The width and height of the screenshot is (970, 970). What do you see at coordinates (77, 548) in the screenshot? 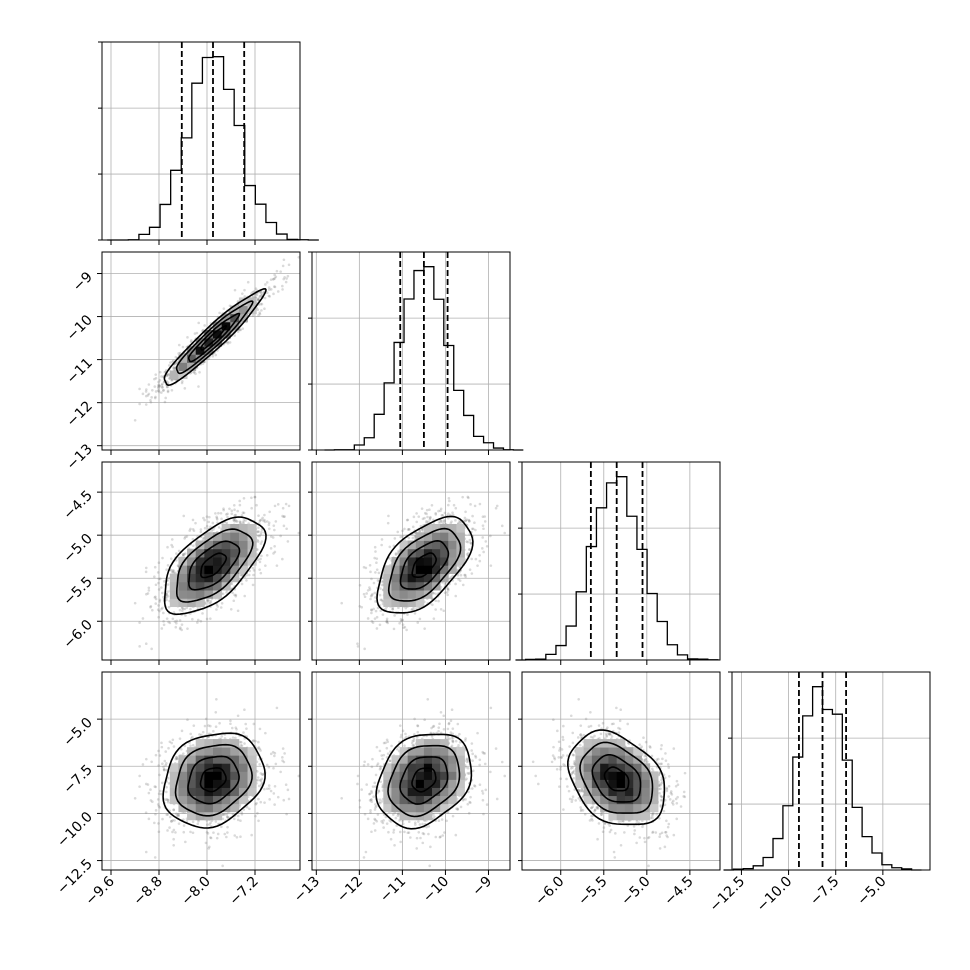
I see `y-tick-label: −5.0` at bounding box center [77, 548].